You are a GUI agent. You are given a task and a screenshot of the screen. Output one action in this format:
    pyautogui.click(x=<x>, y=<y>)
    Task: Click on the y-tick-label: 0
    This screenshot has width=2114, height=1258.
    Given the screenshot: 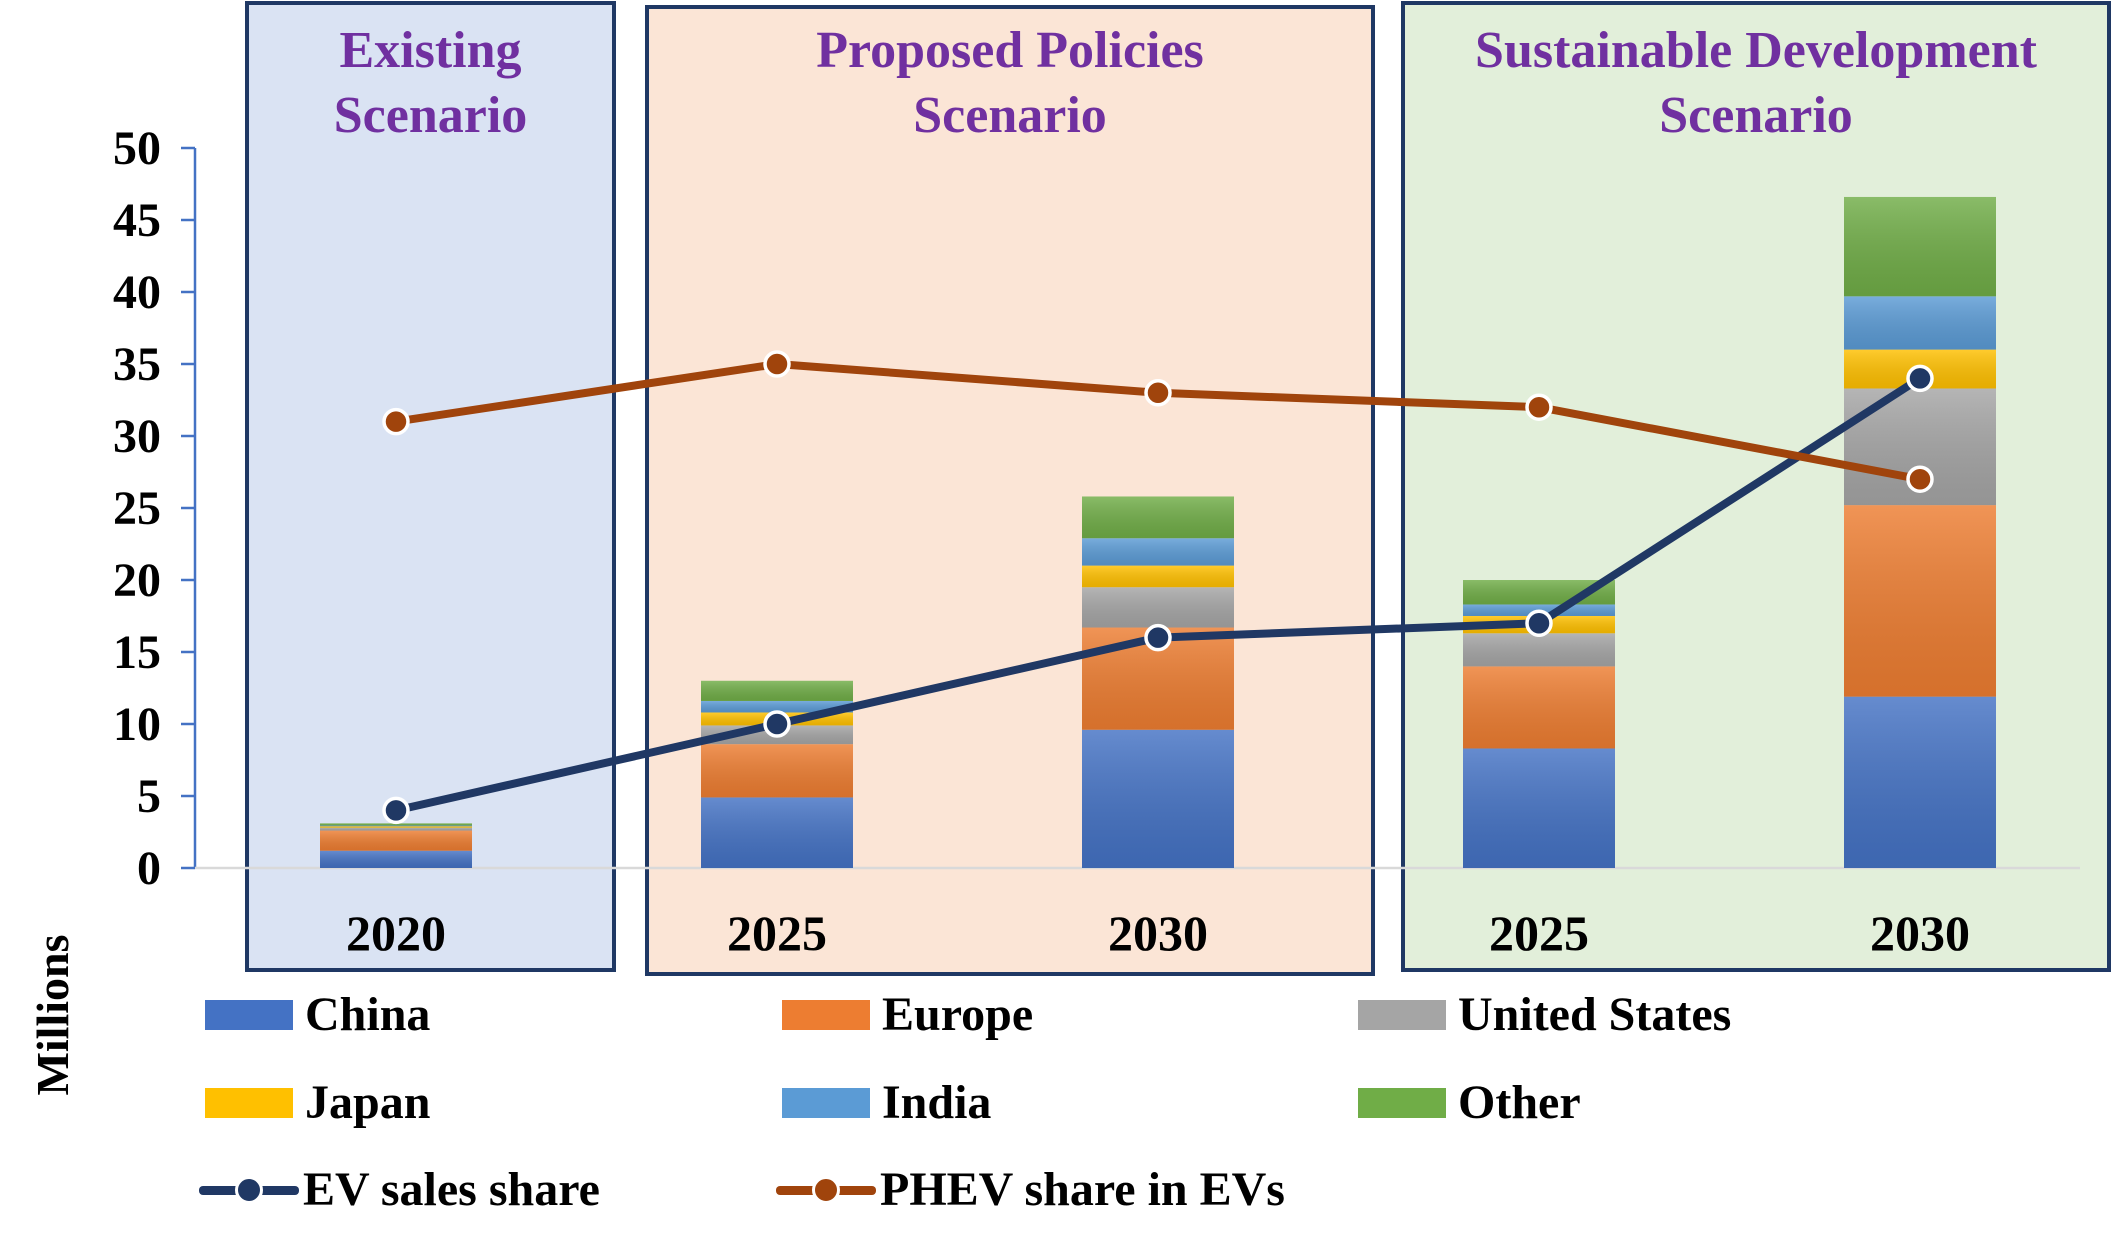 What is the action you would take?
    pyautogui.click(x=149, y=868)
    